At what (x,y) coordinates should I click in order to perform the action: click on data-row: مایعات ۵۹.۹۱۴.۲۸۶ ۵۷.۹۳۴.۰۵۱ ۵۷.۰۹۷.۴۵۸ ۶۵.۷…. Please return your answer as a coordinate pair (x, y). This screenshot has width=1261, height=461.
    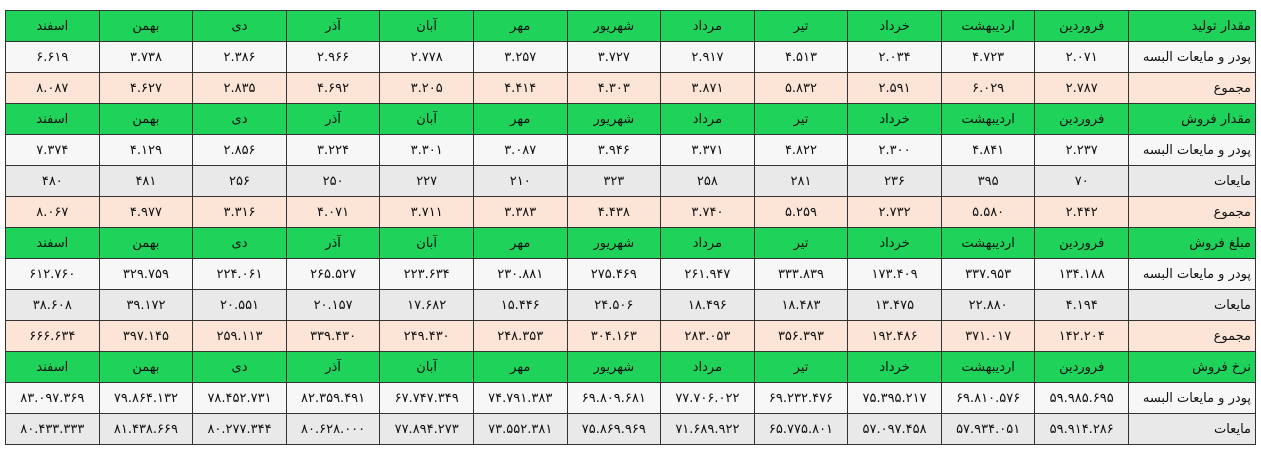
    Looking at the image, I should click on (630, 429).